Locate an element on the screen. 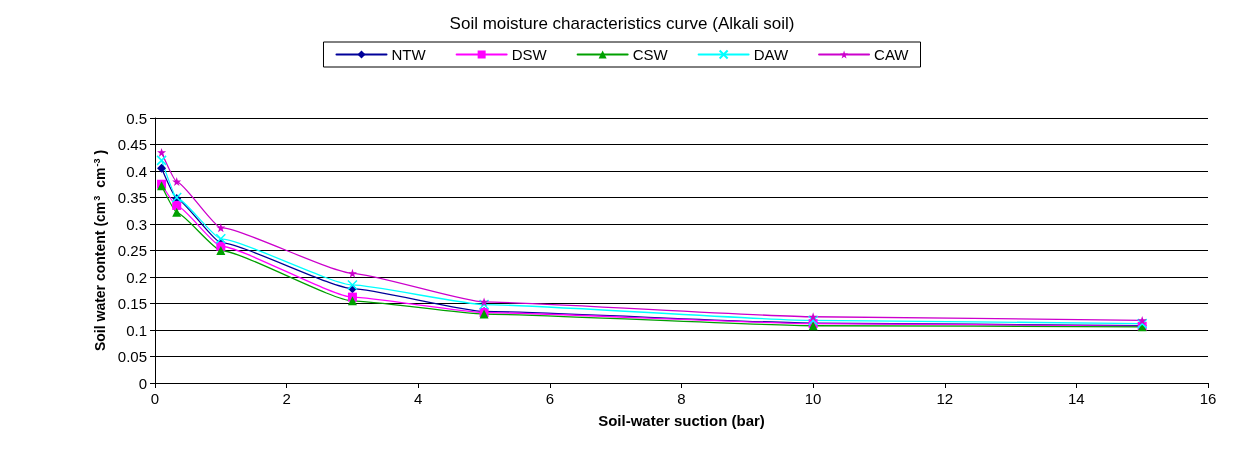  y-tick-label: 0.5 is located at coordinates (136, 118).